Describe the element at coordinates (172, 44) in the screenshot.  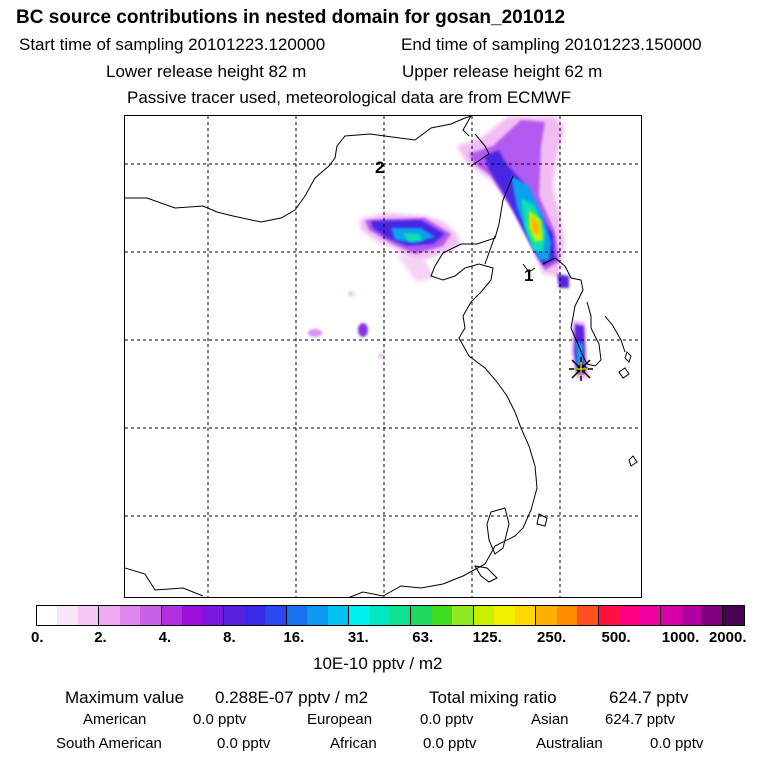
I see `start-time-label: Start time of sampling 20101223.120000` at that location.